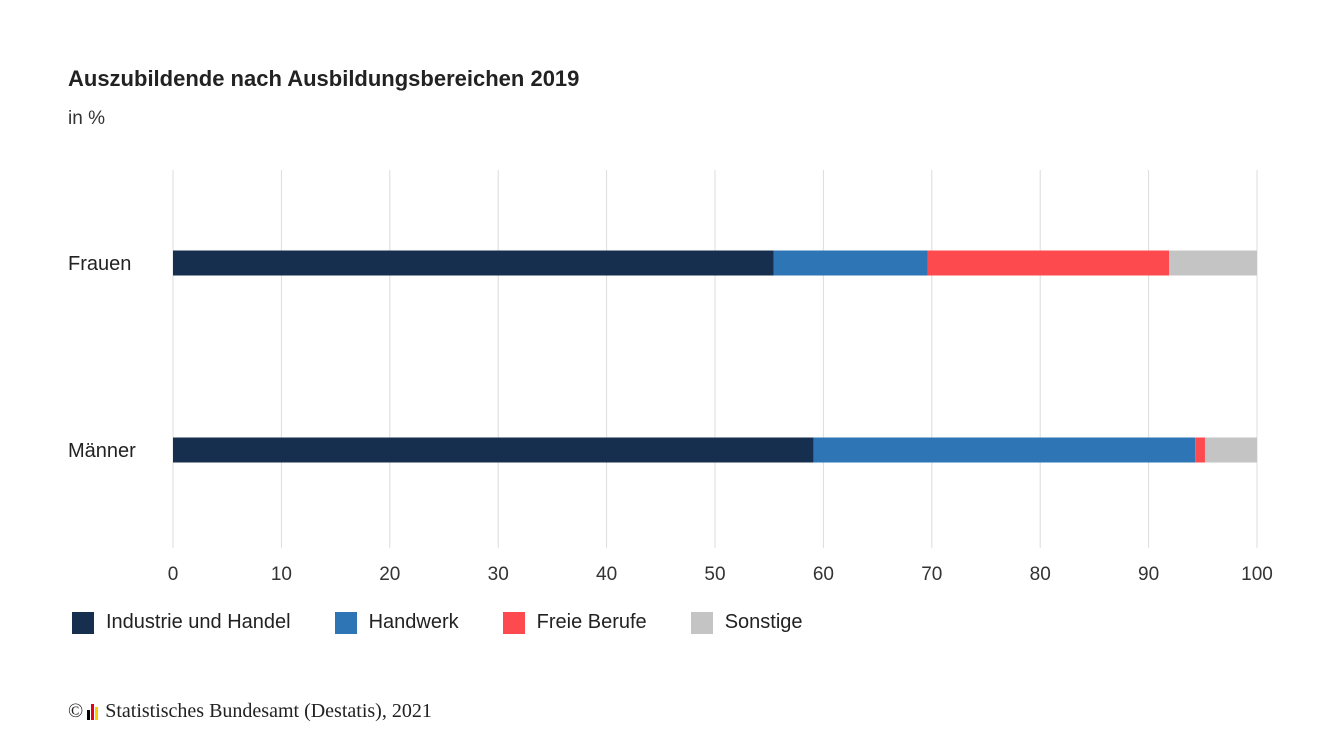 Image resolution: width=1327 pixels, height=746 pixels. I want to click on legend-label: Sonstige, so click(763, 622).